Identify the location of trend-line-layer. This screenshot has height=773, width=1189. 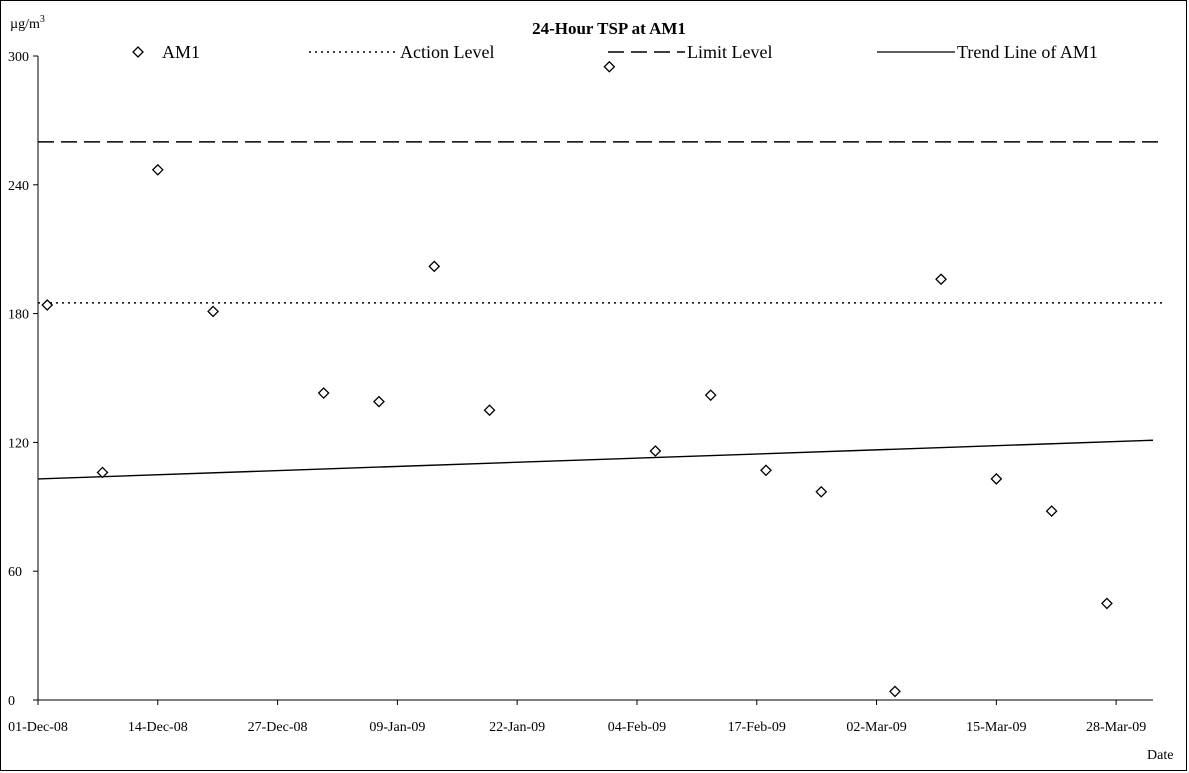
(595, 459).